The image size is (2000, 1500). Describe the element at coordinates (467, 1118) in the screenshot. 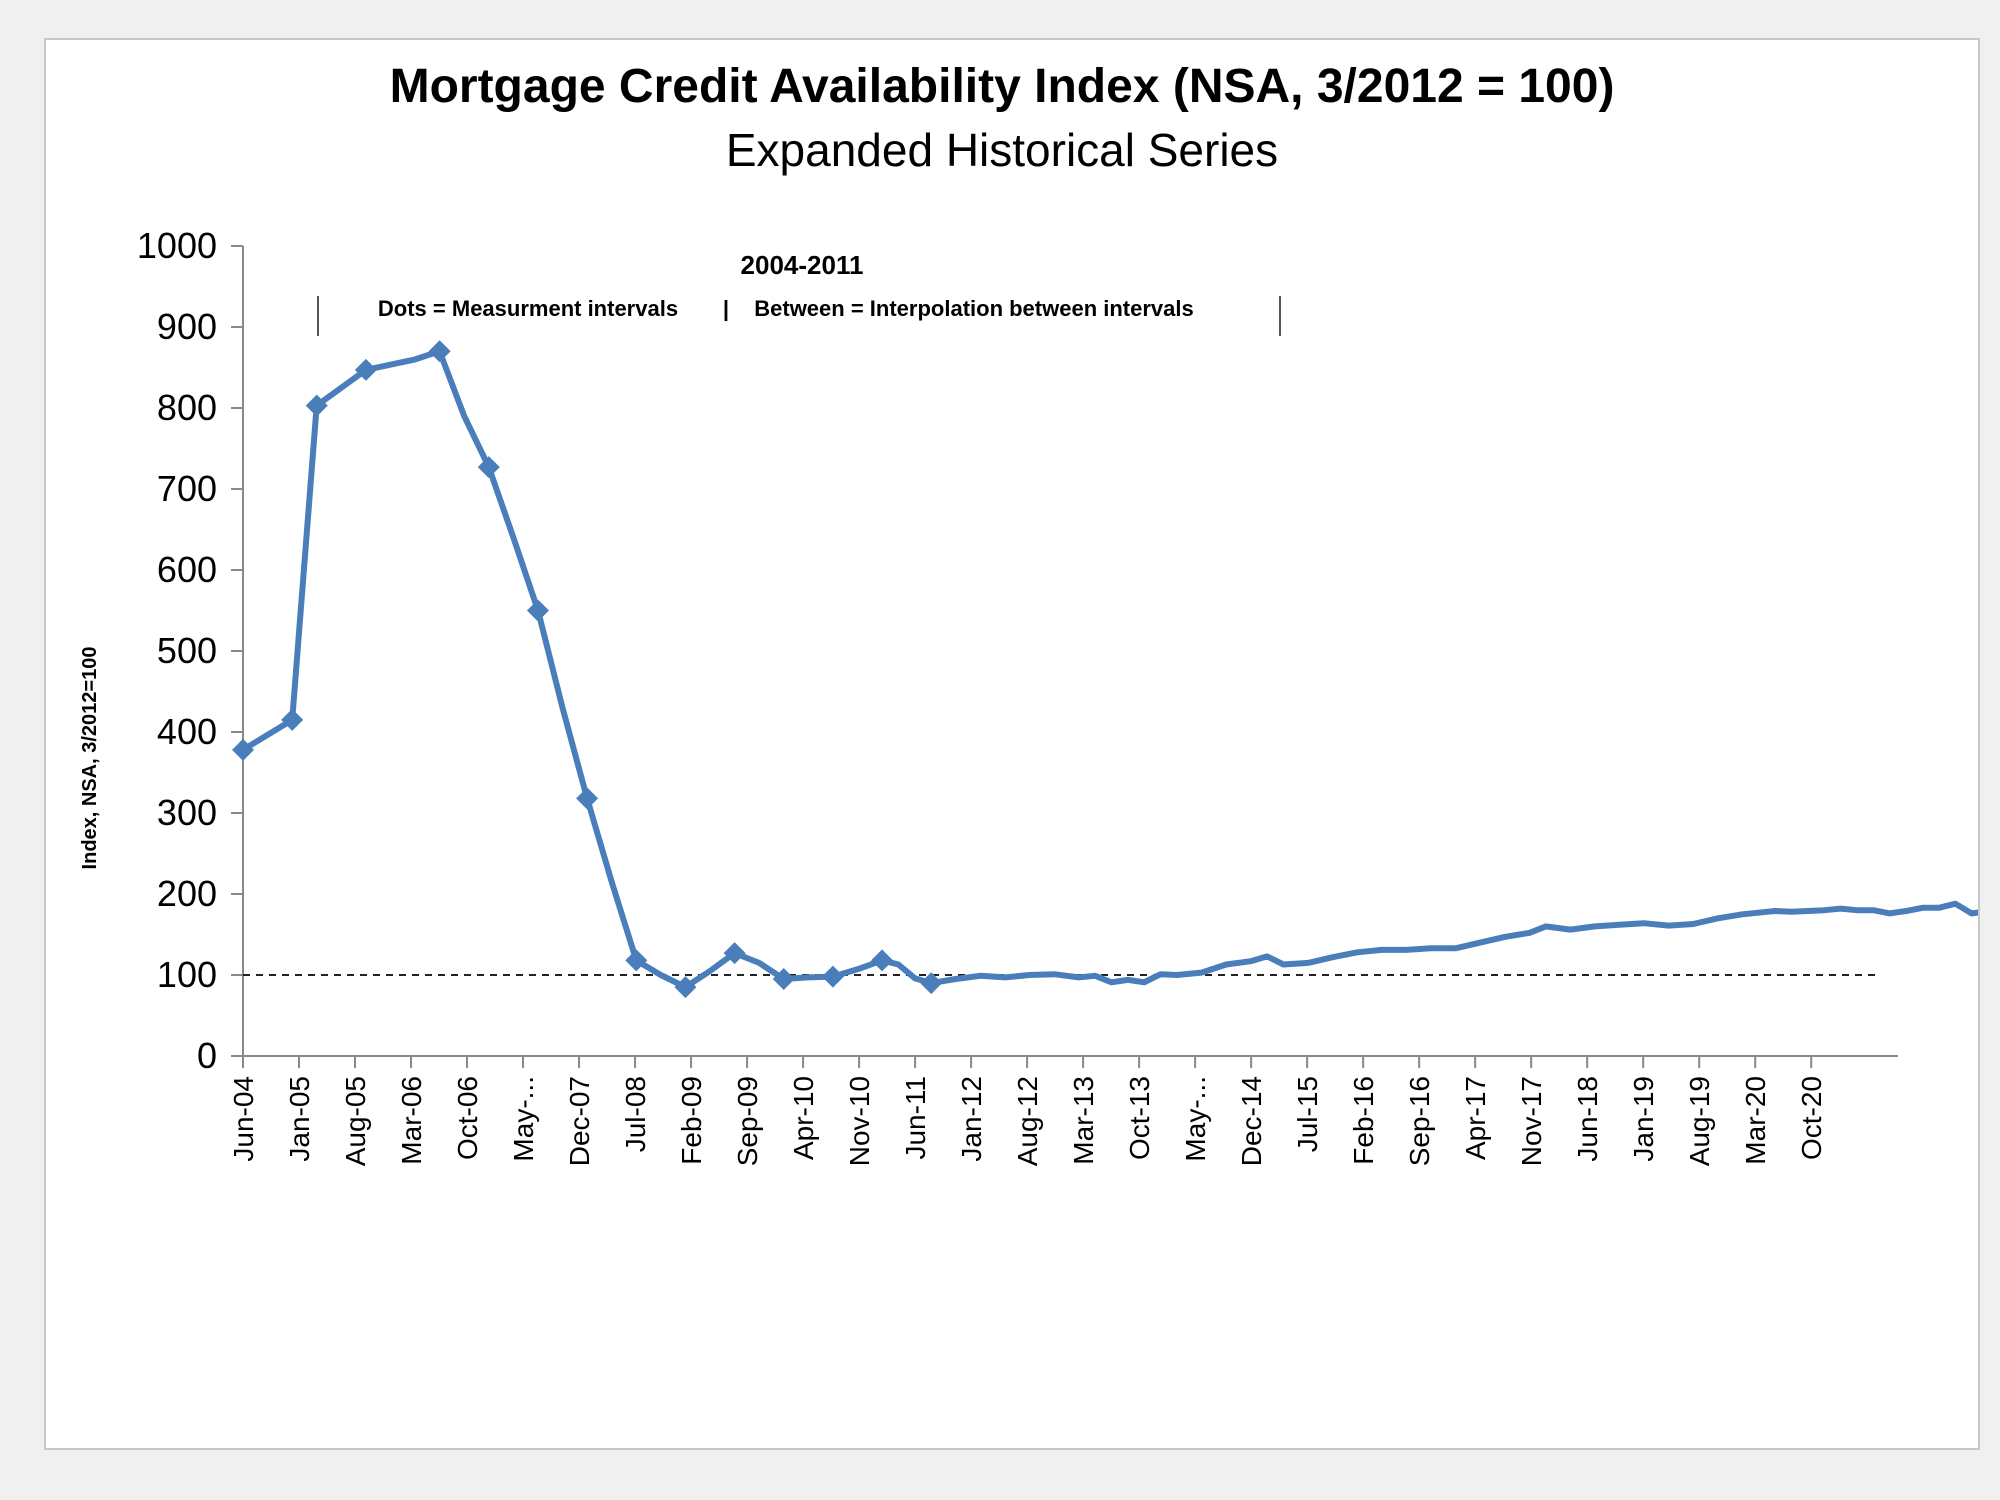

I see `x-tick-label: Oct-06` at that location.